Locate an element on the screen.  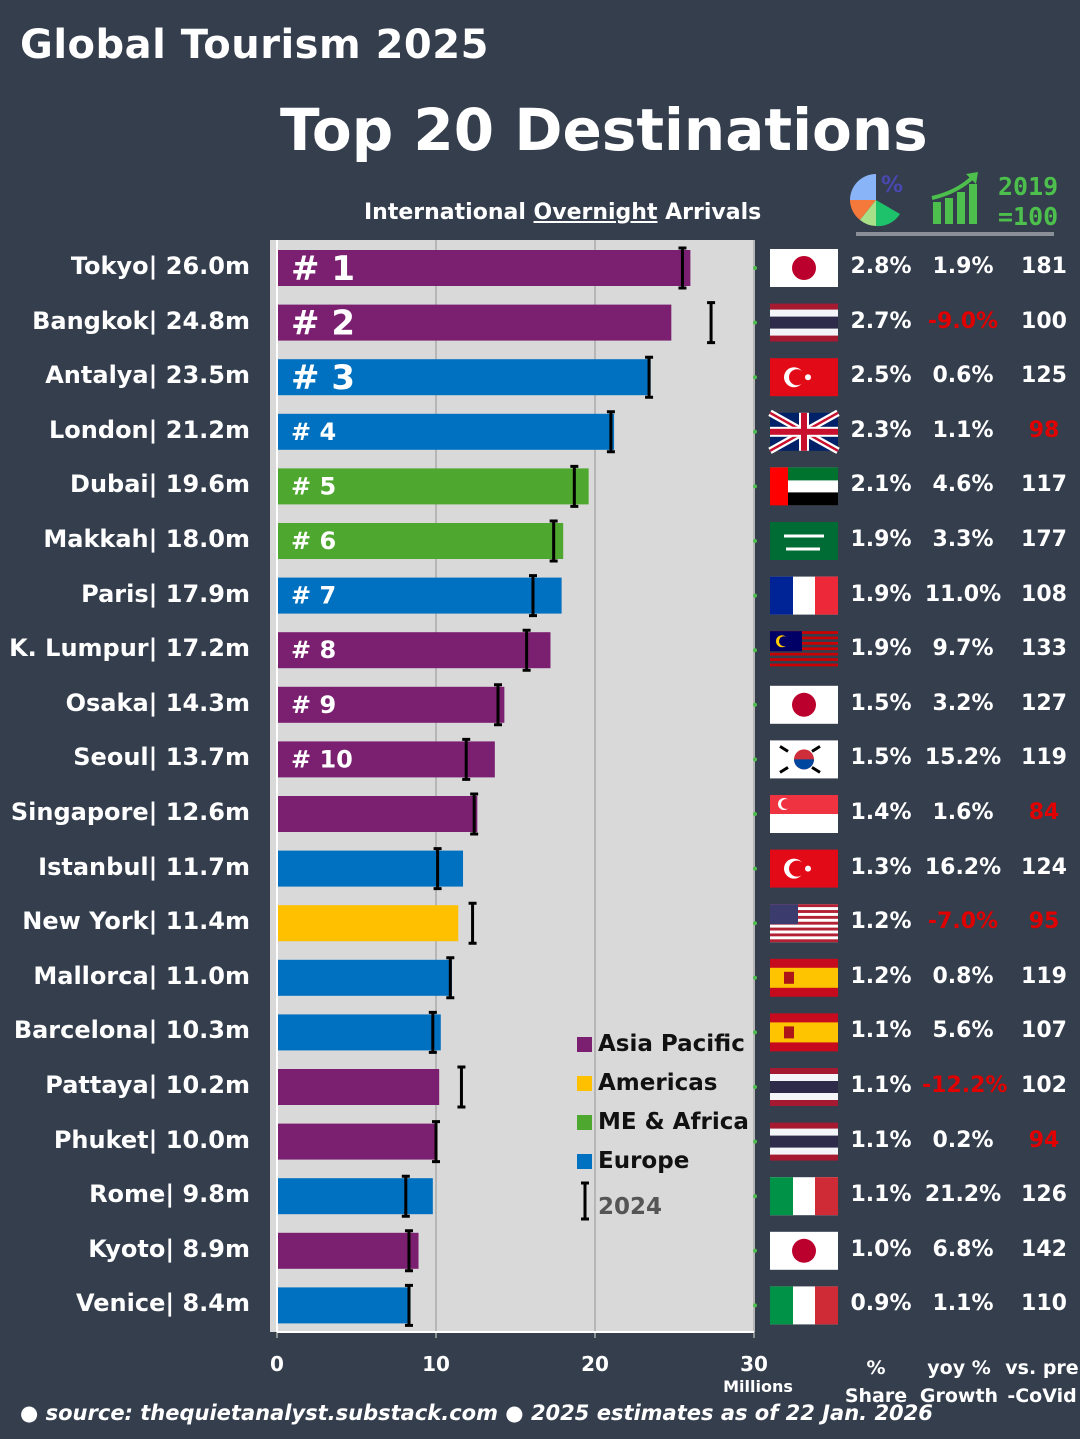
share-value: 1.1% is located at coordinates (881, 1085).